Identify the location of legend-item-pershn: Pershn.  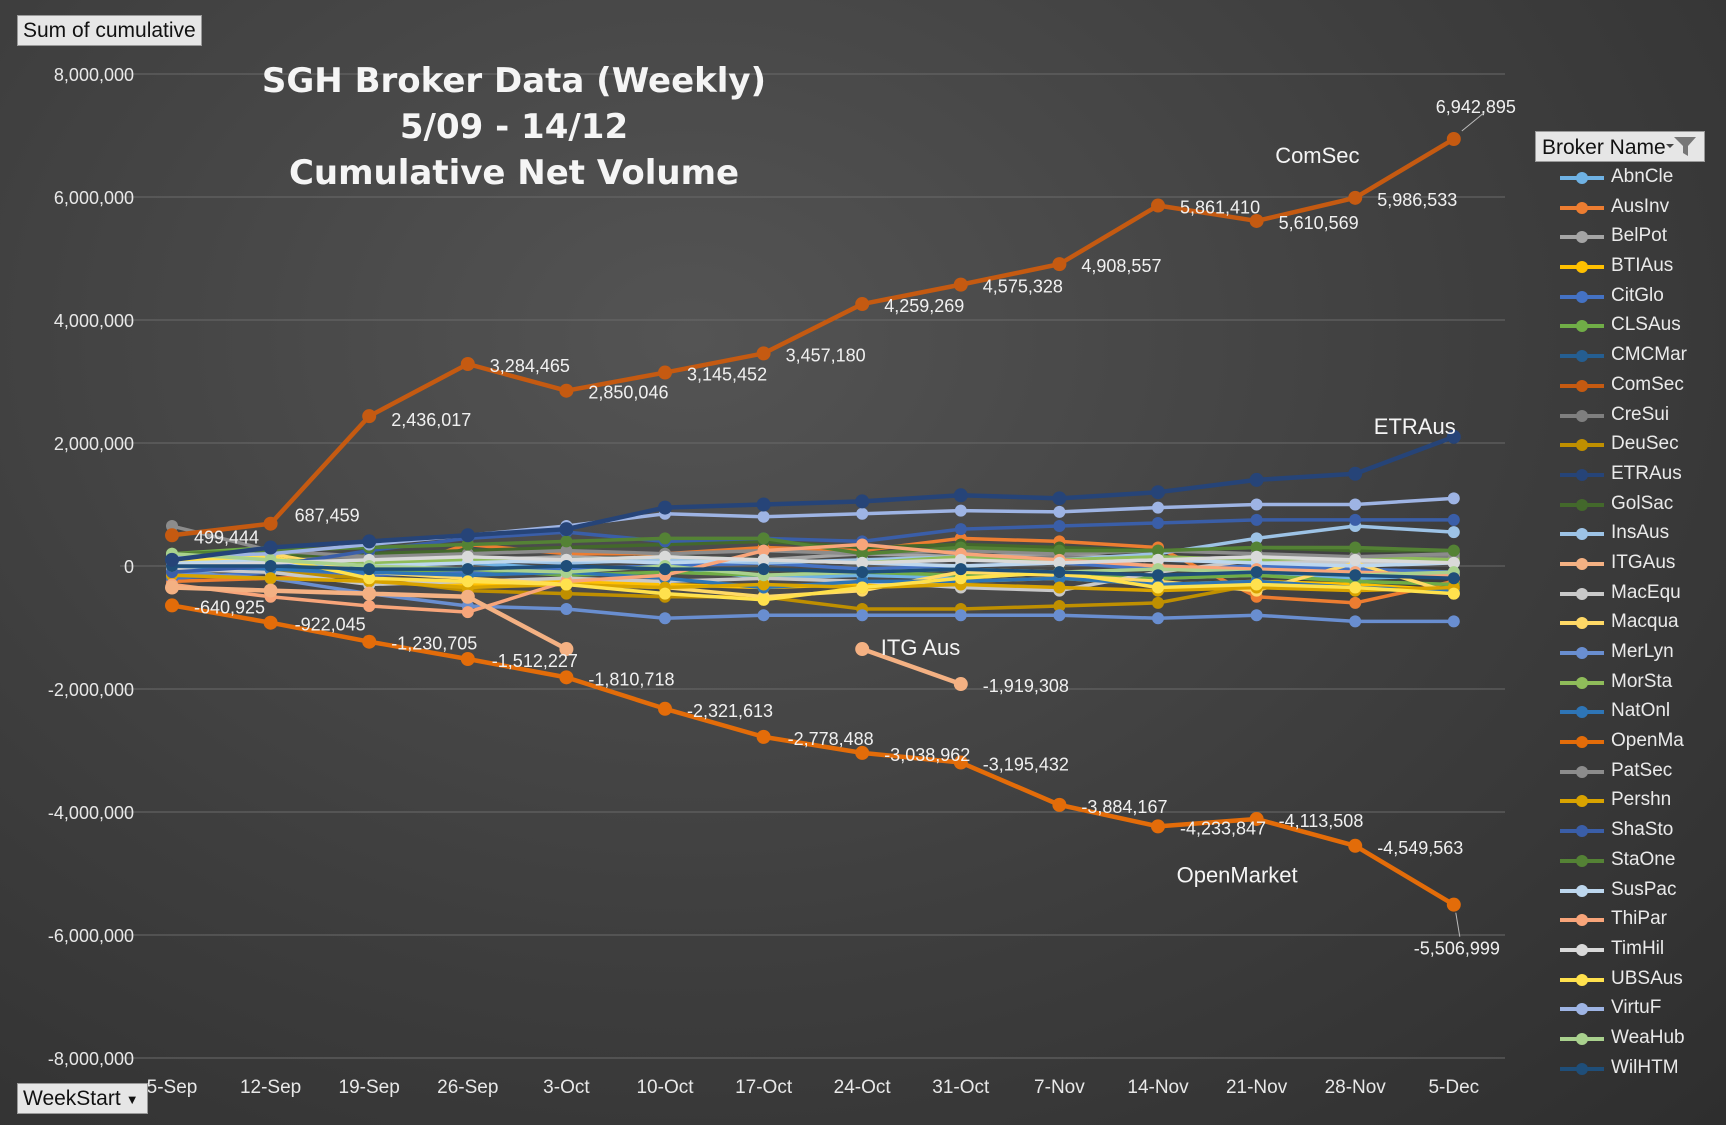
(1640, 801).